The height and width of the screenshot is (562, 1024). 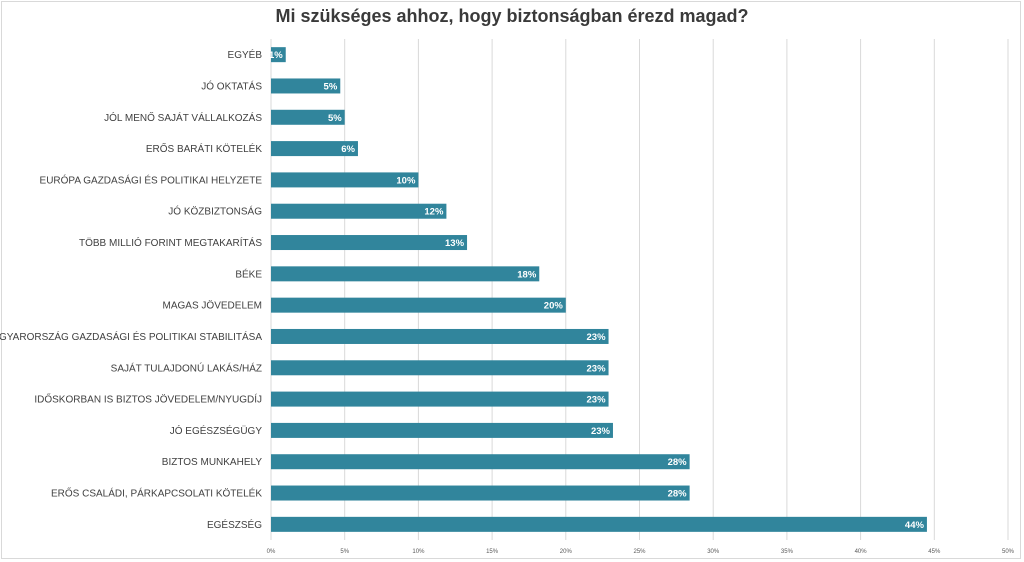 I want to click on x-tick-label: 30%, so click(x=713, y=552).